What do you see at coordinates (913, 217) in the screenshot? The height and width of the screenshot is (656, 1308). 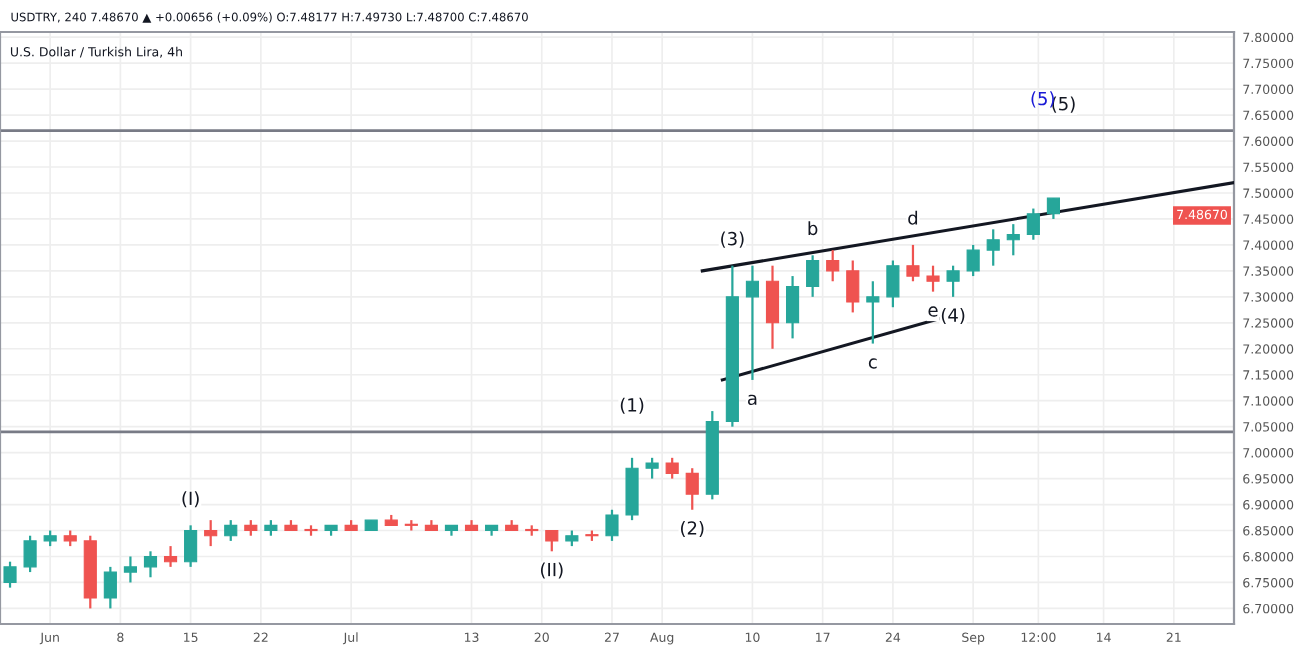 I see `annotation: d` at bounding box center [913, 217].